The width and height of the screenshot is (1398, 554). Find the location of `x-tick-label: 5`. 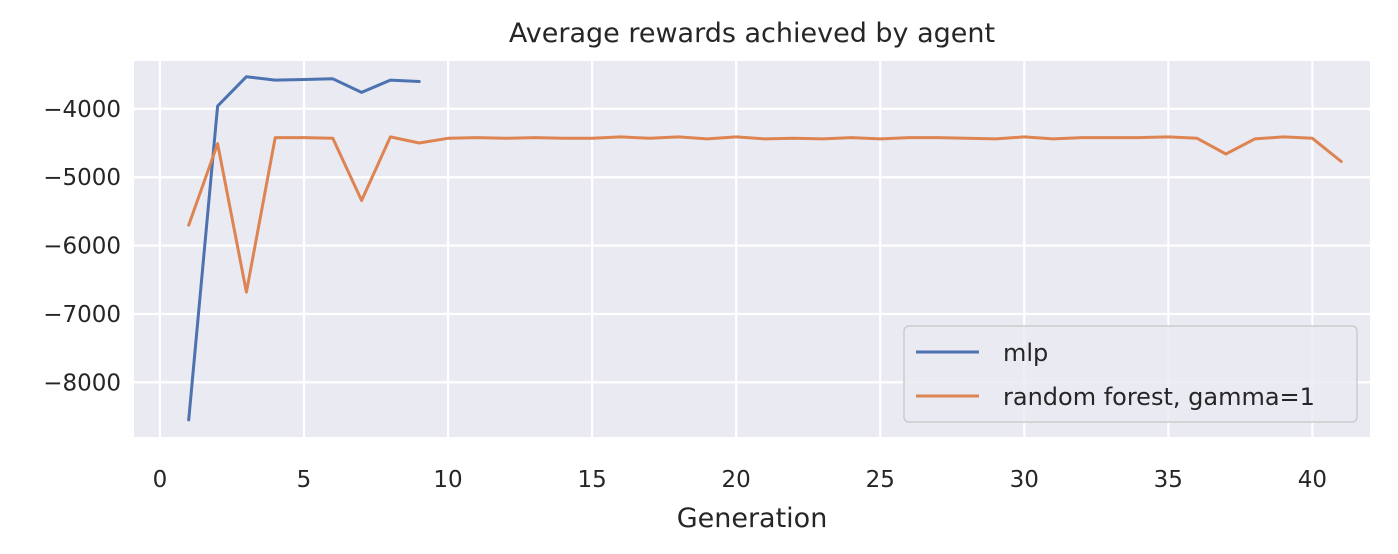

x-tick-label: 5 is located at coordinates (304, 480).